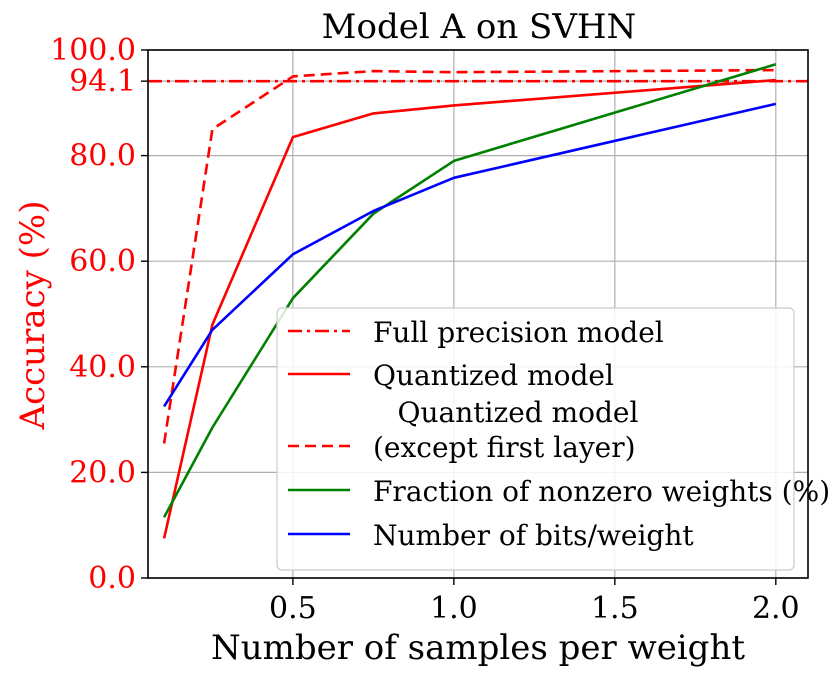 The image size is (831, 686). Describe the element at coordinates (493, 375) in the screenshot. I see `legend-label-1: Quantized model` at that location.